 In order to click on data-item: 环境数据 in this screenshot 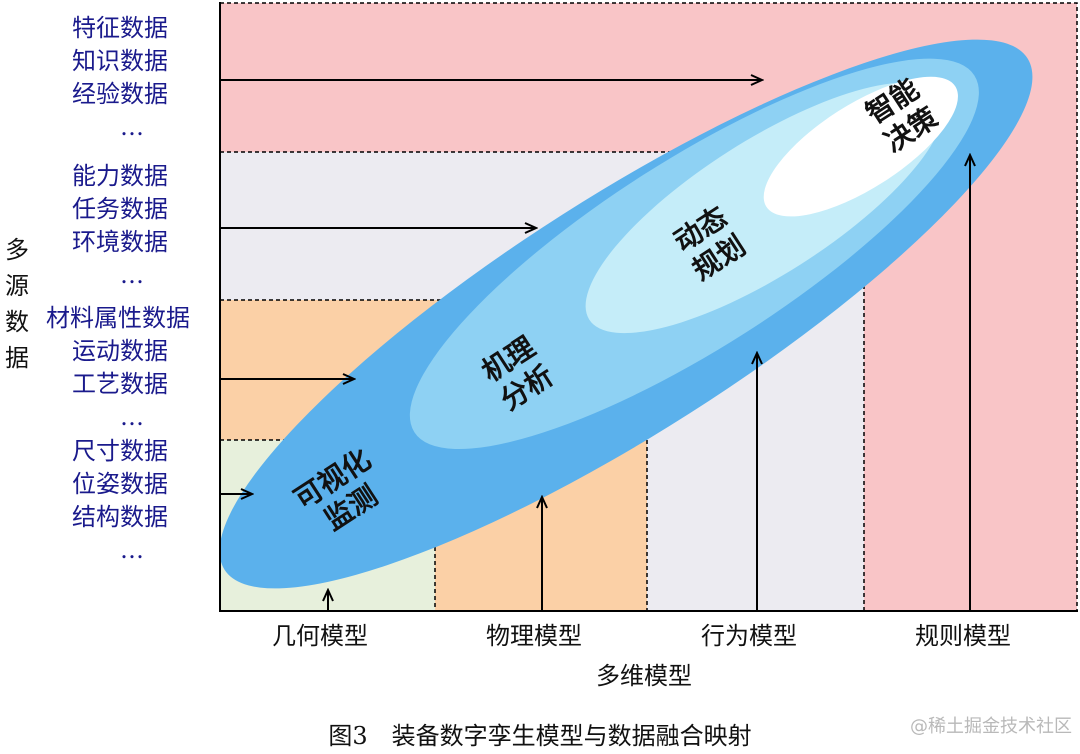, I will do `click(120, 242)`.